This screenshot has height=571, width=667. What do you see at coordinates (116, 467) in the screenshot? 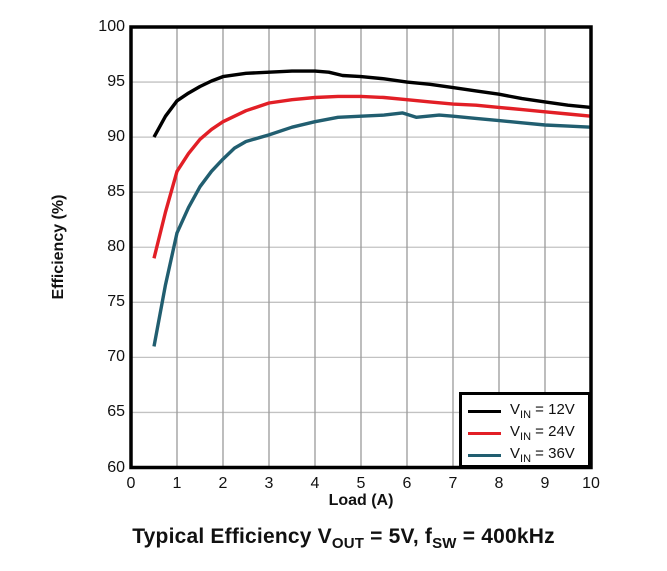
I see `y-tick-label: 60` at bounding box center [116, 467].